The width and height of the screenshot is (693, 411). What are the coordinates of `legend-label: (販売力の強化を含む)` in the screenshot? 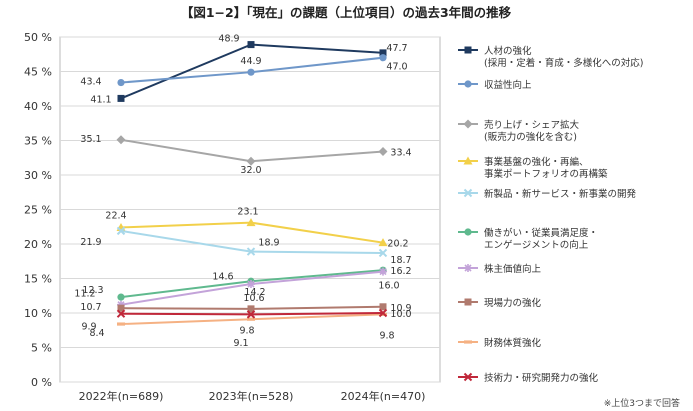 It's located at (530, 137).